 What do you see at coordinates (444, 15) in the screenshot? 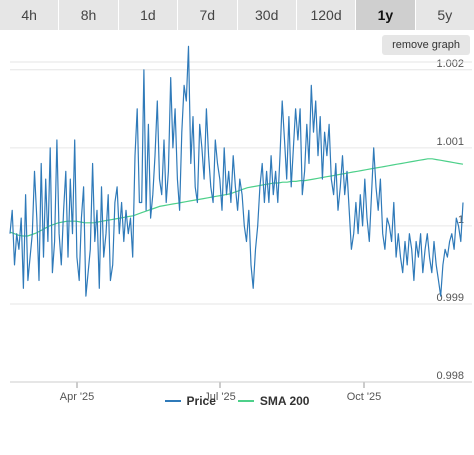
I see `range-button-5y: 5y` at bounding box center [444, 15].